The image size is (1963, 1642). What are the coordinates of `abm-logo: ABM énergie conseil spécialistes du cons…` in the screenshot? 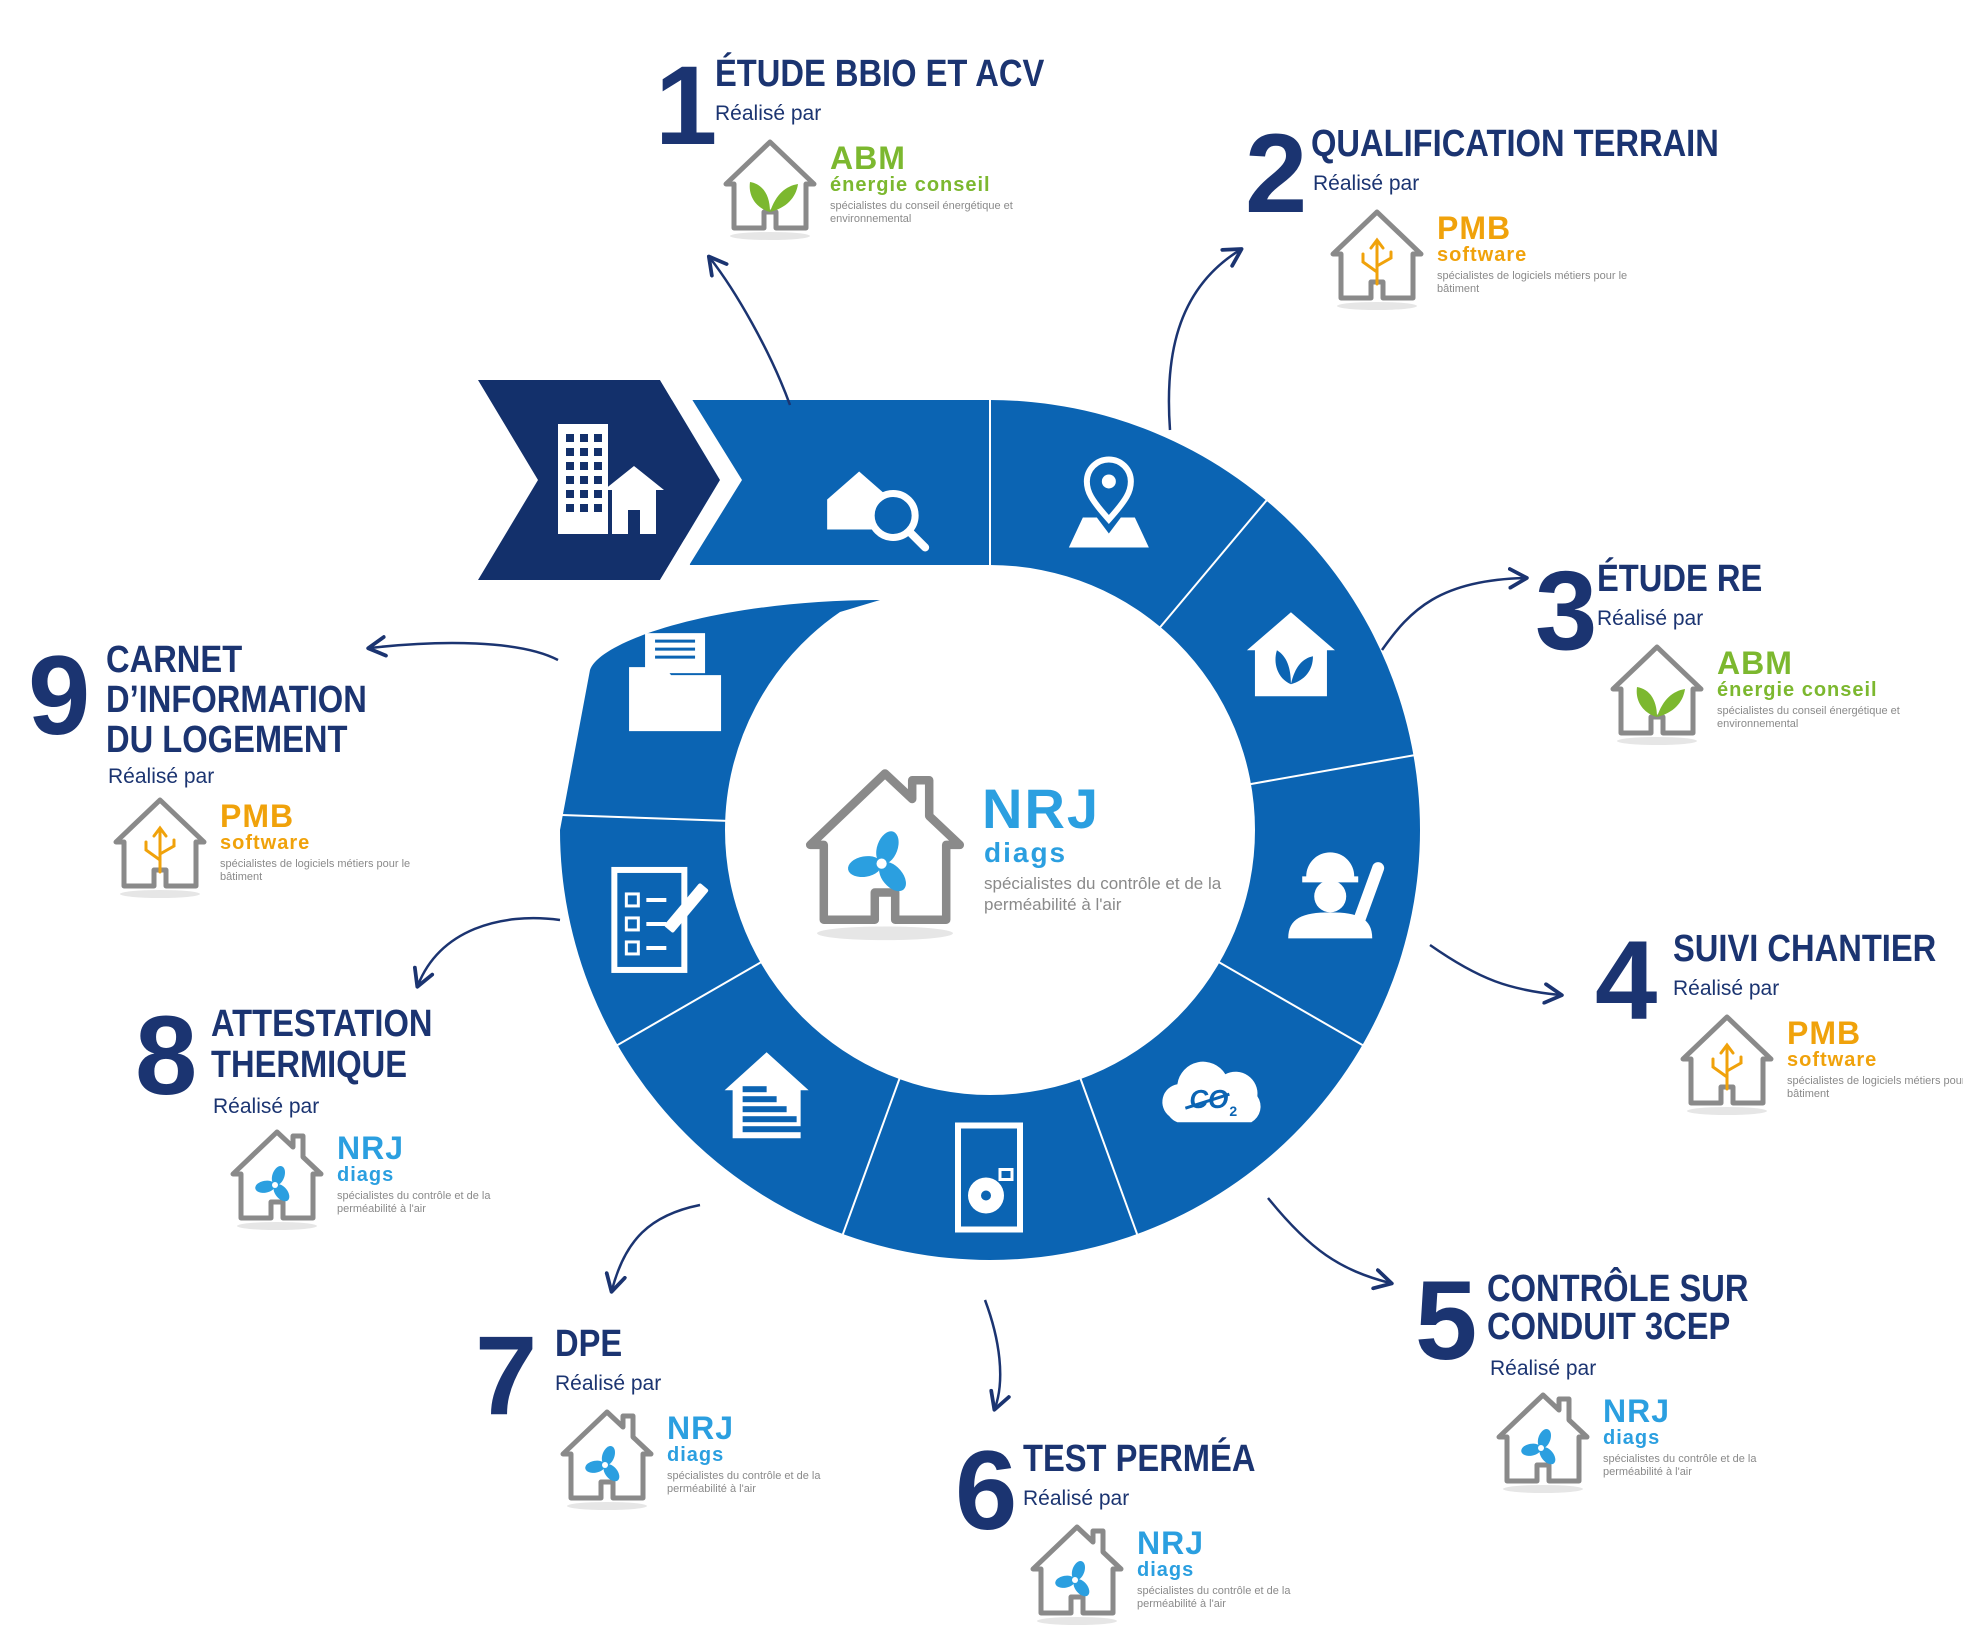 It's located at (875, 187).